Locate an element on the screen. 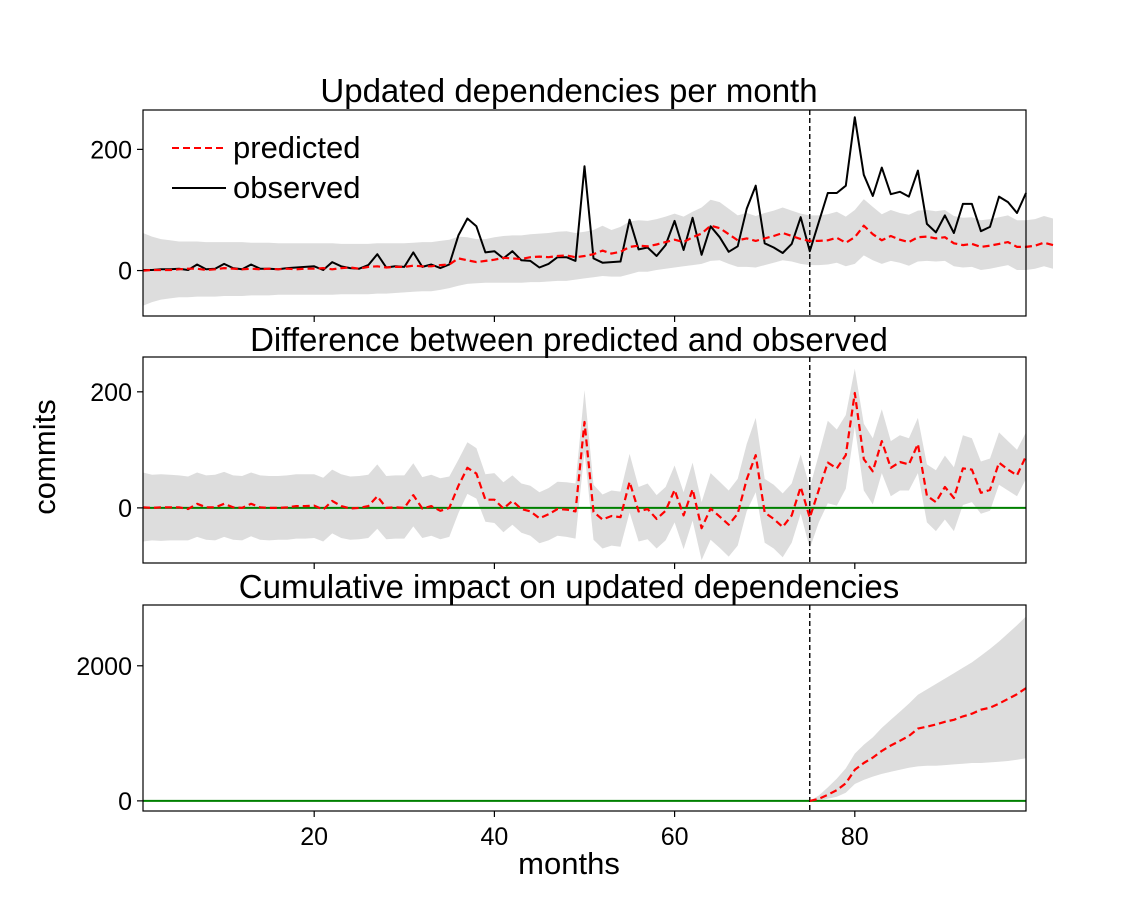 This screenshot has width=1140, height=912. y-axis-label: commits is located at coordinates (44, 456).